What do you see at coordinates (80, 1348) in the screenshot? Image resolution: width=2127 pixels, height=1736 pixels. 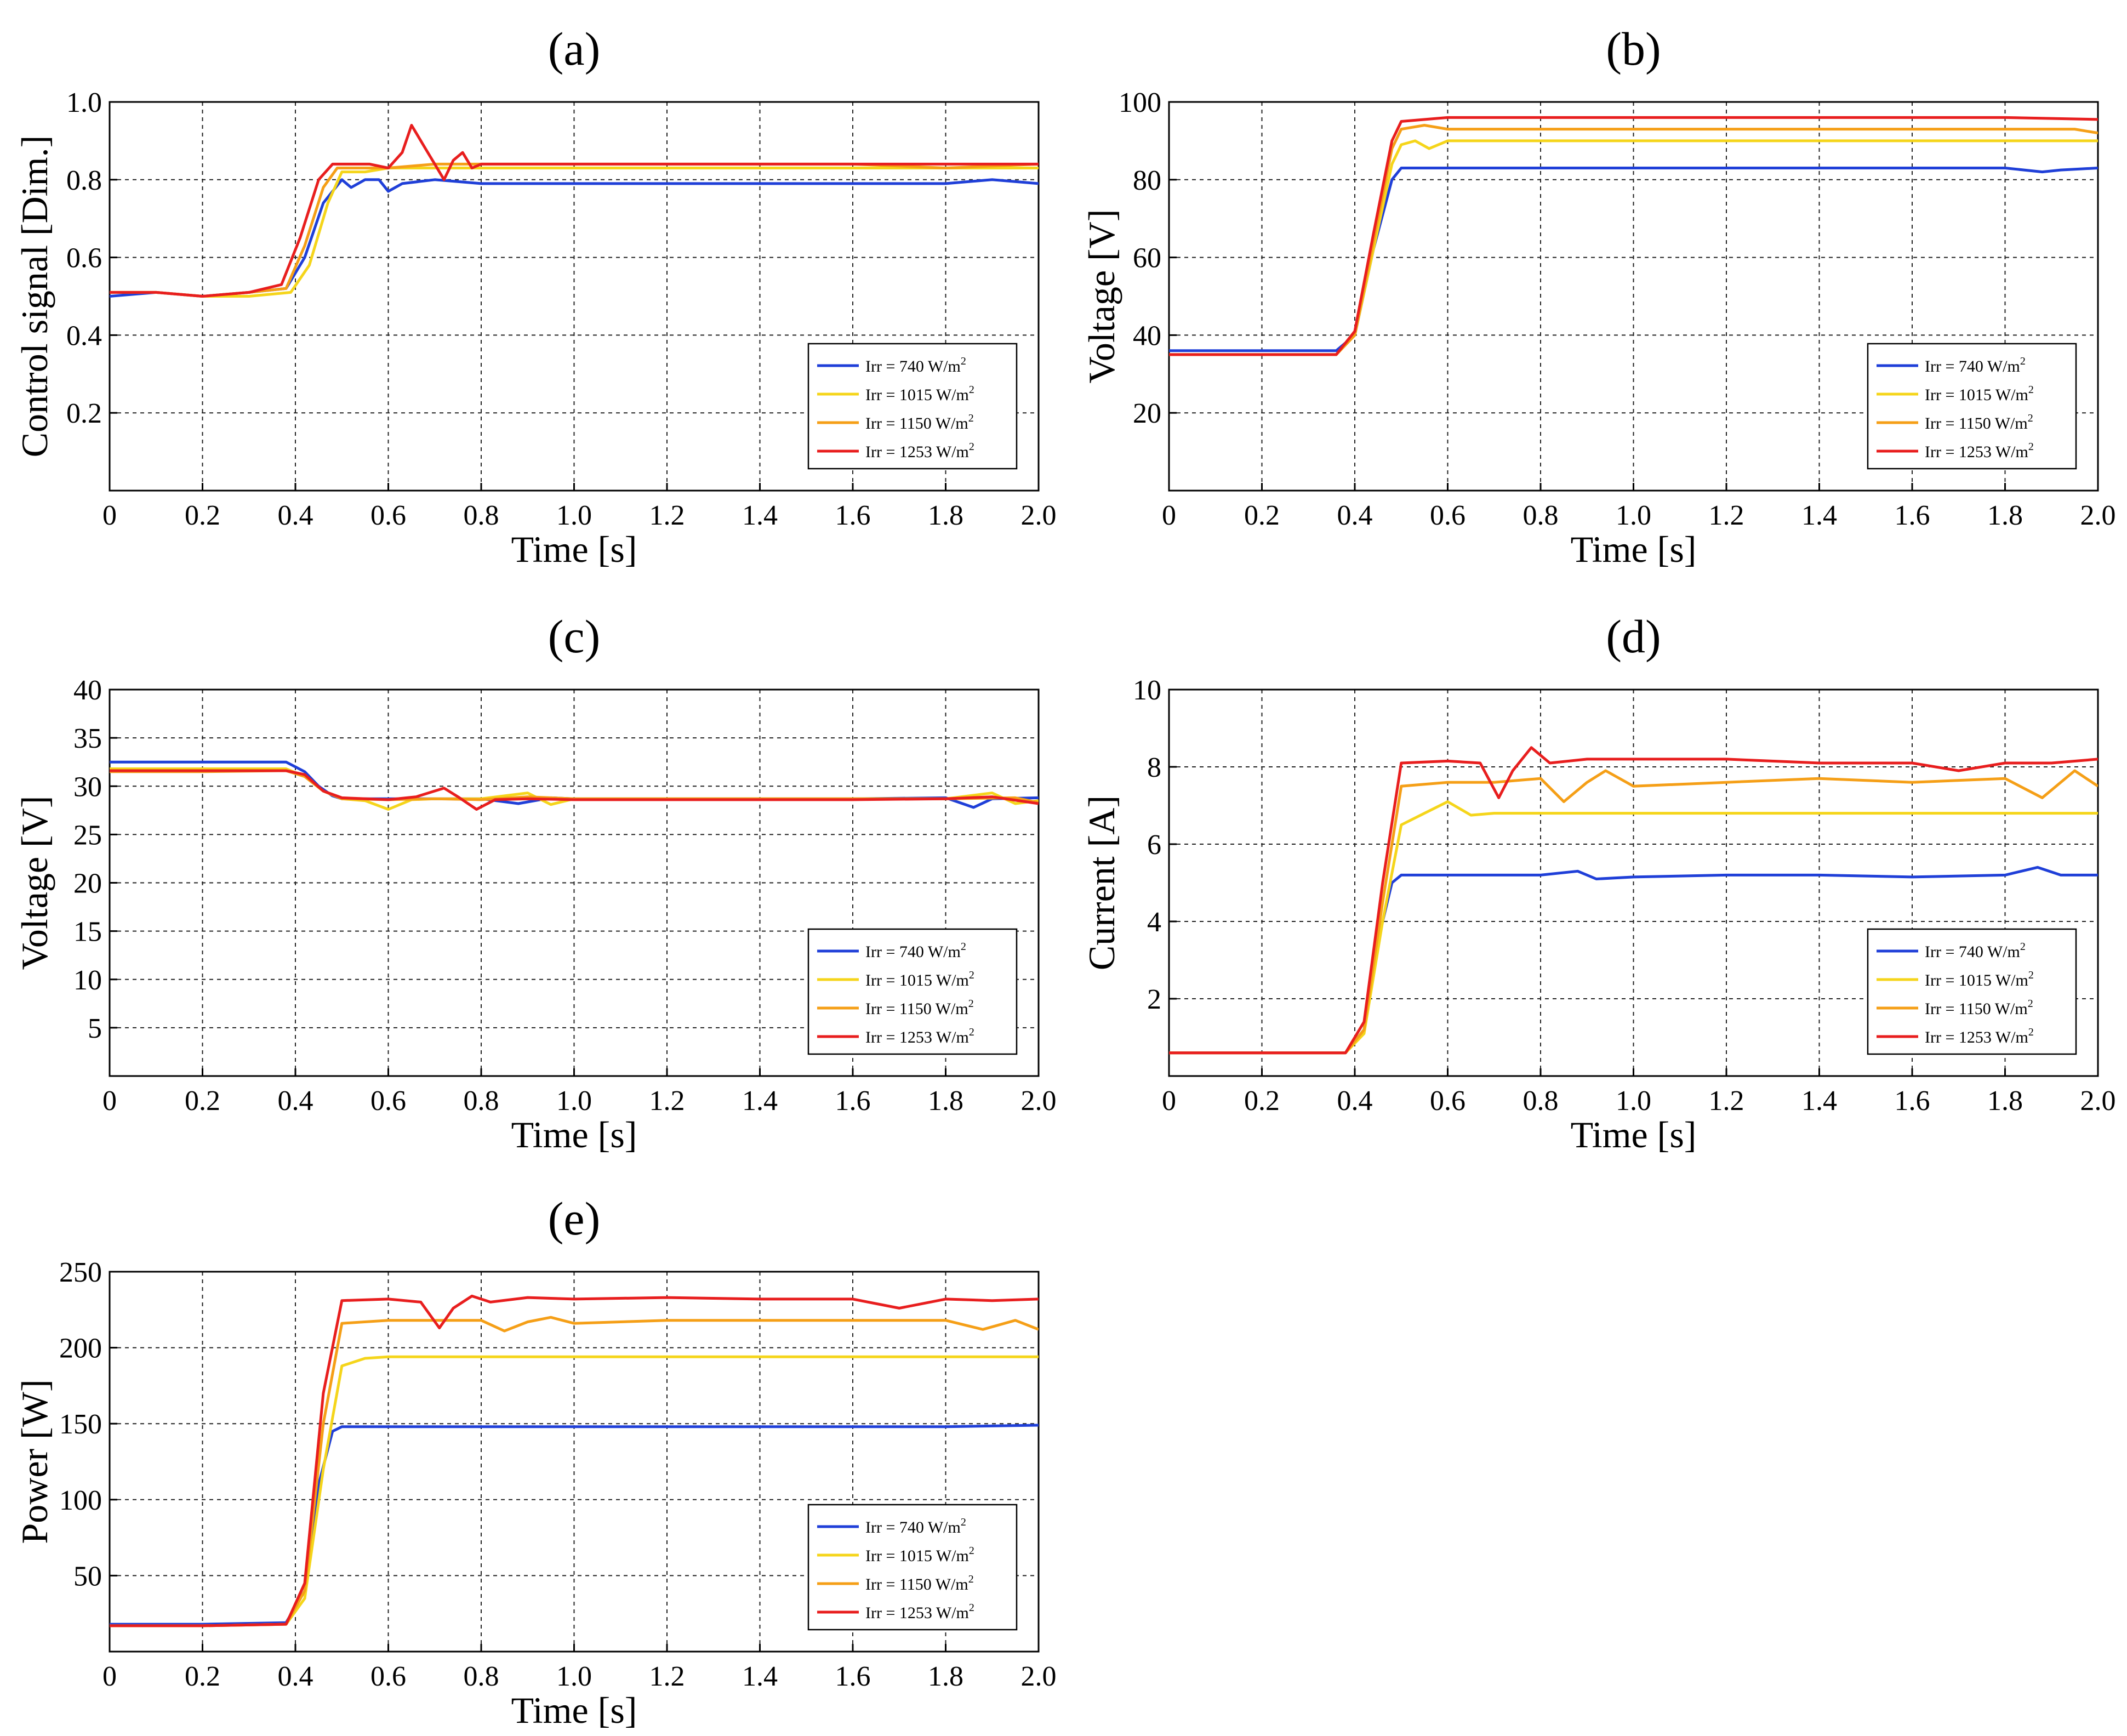 I see `y-tick-label: 200` at bounding box center [80, 1348].